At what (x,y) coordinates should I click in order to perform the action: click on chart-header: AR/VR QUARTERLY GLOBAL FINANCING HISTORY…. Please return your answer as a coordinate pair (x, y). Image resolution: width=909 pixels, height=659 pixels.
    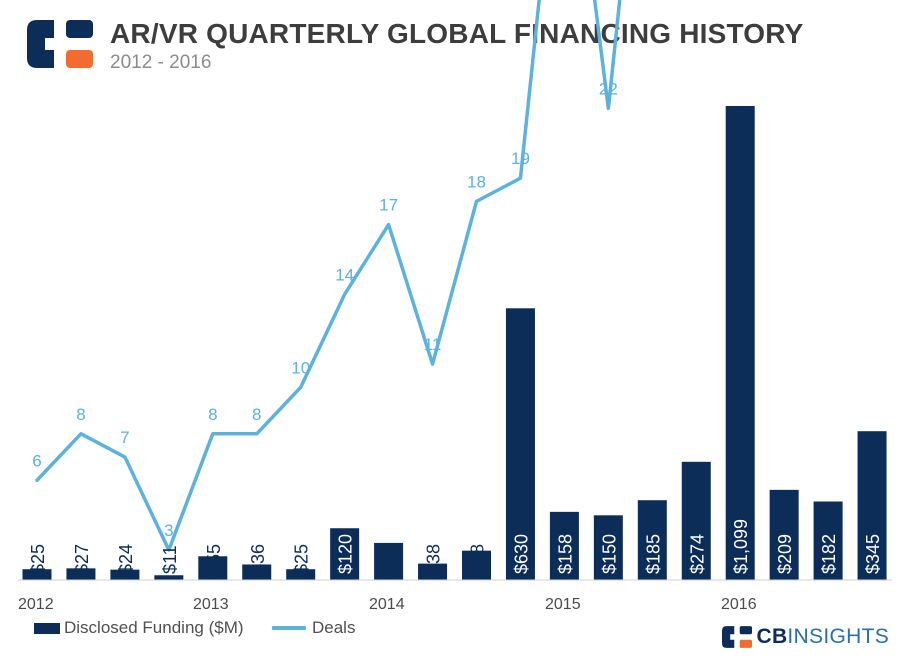
    Looking at the image, I should click on (454, 40).